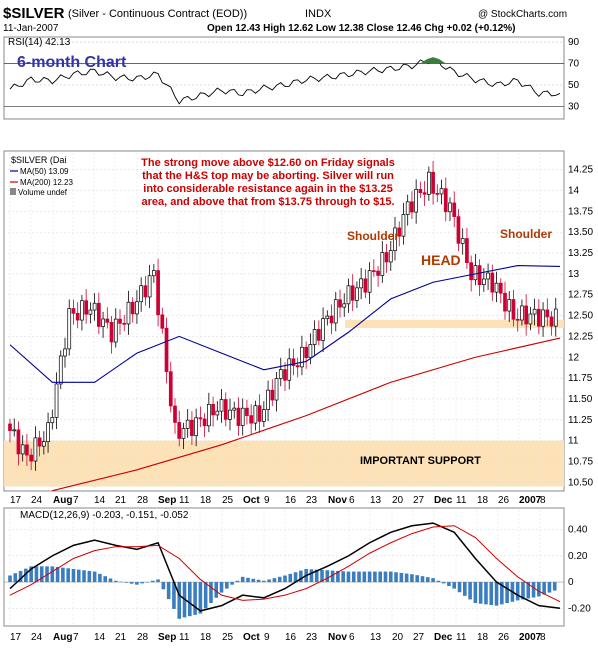 Image resolution: width=598 pixels, height=649 pixels. What do you see at coordinates (284, 463) in the screenshot?
I see `support-zone` at bounding box center [284, 463].